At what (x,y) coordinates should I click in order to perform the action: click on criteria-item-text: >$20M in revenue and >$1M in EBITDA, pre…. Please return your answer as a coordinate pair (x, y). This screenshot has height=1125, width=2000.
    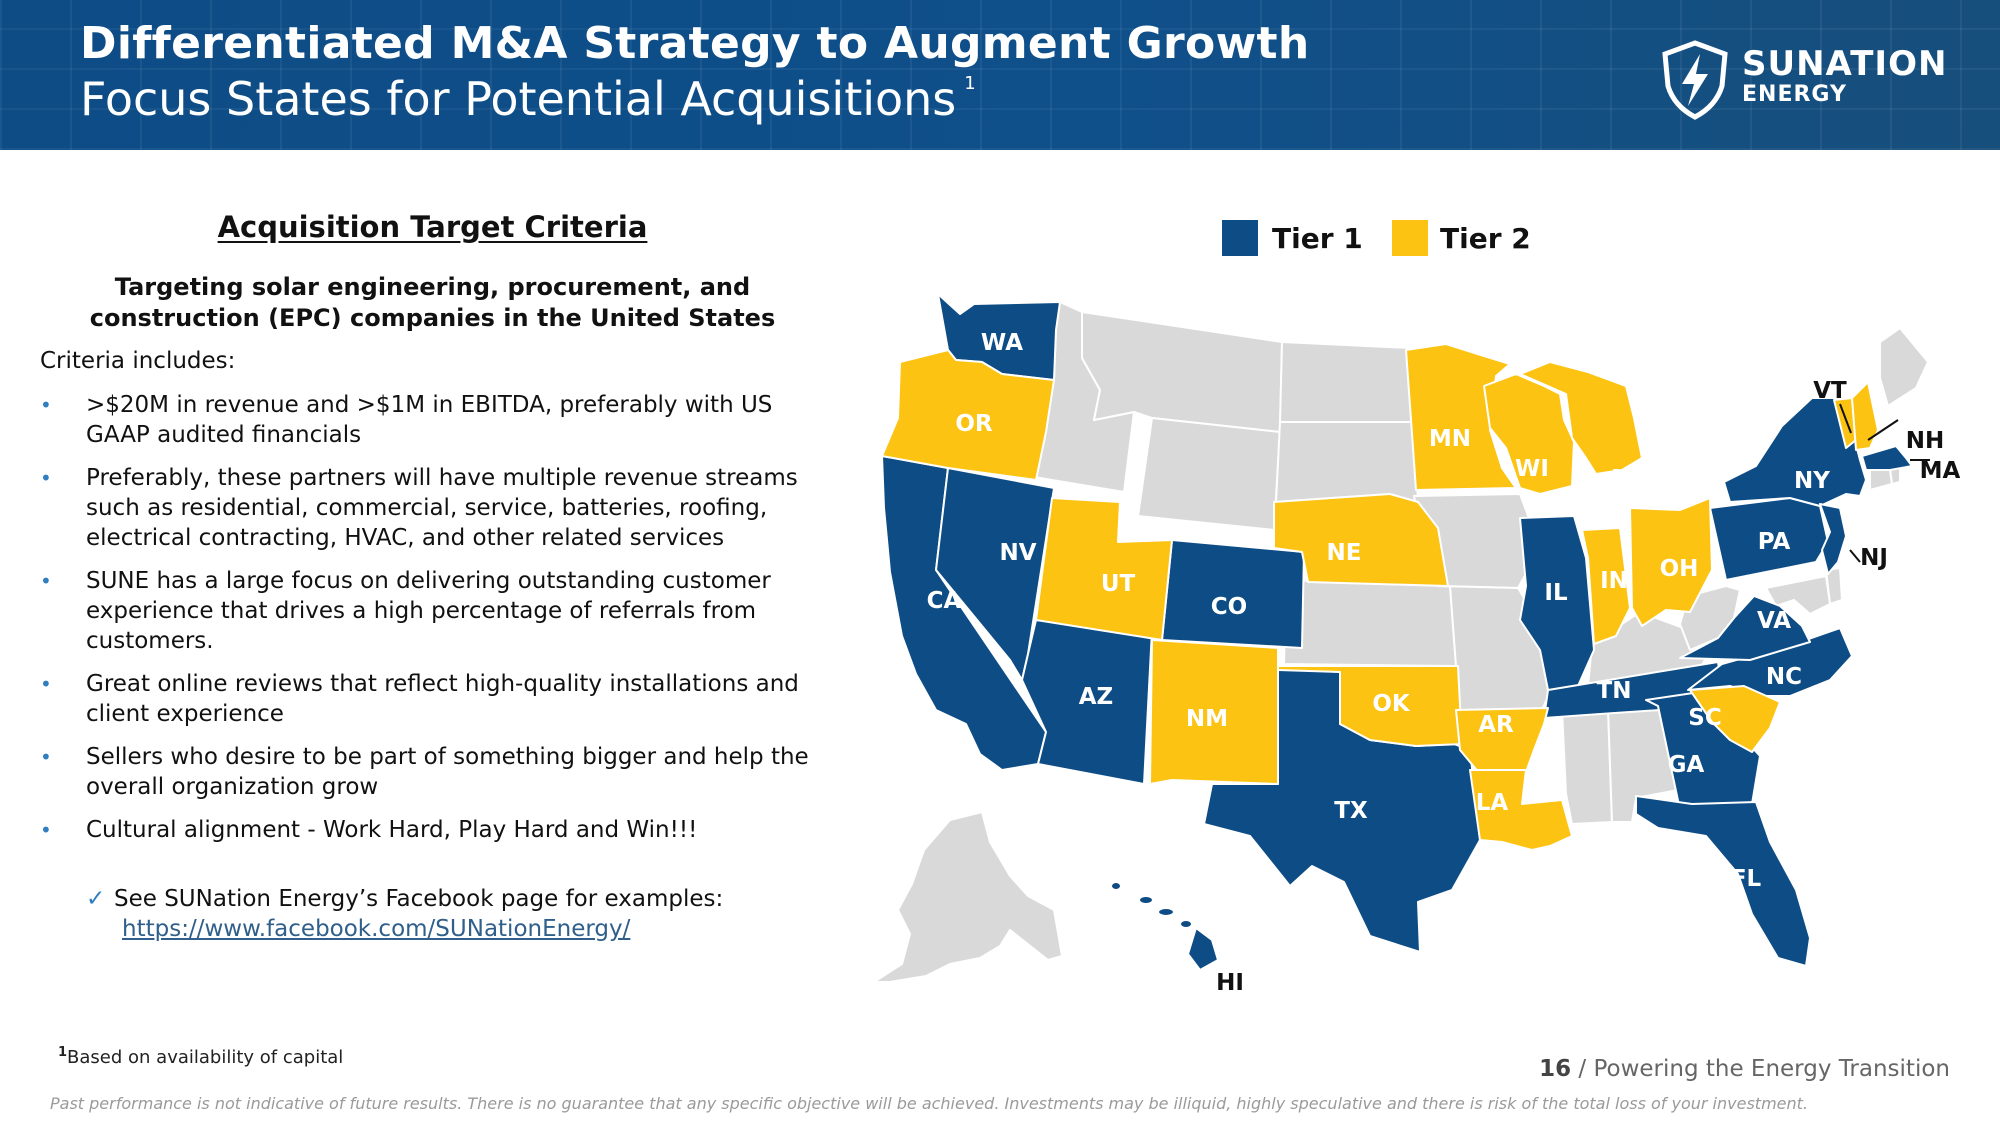
    Looking at the image, I should click on (429, 420).